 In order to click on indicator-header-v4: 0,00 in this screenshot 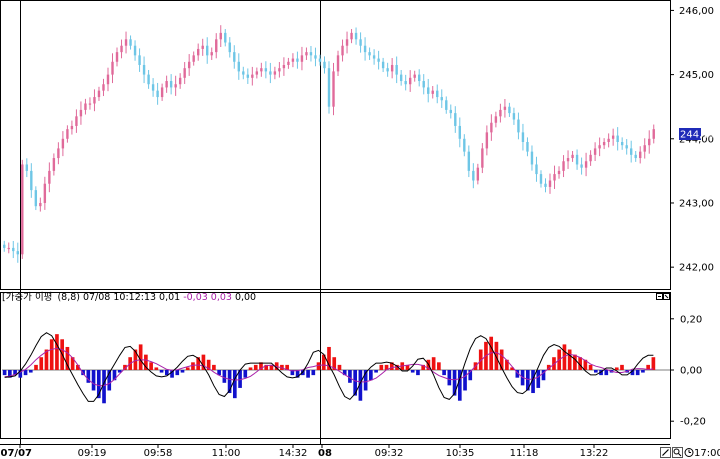, I will do `click(245, 297)`.